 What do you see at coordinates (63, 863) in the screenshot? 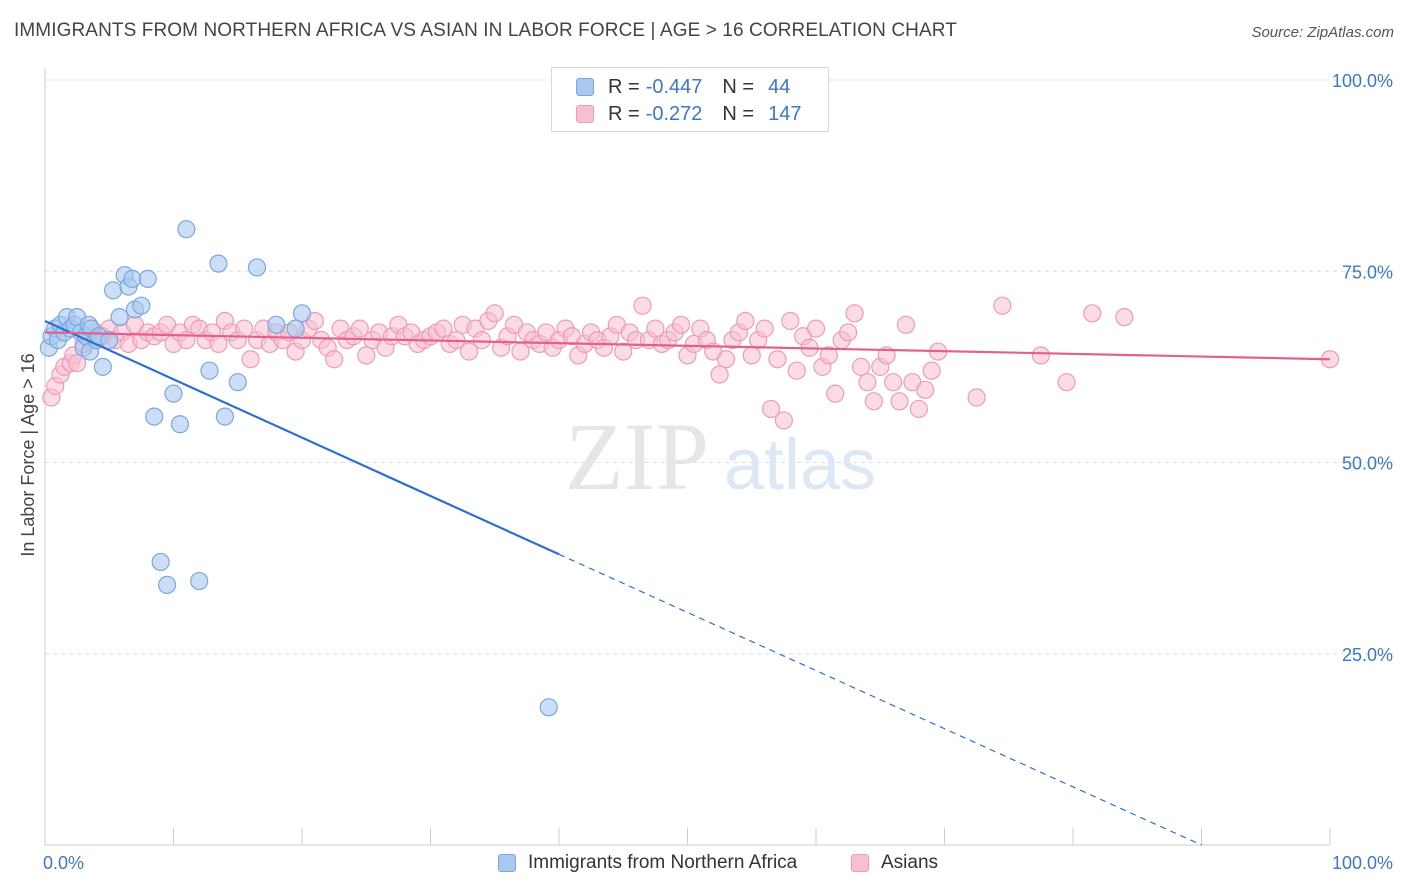
I see `x-tick-label: 0.0%` at bounding box center [63, 863].